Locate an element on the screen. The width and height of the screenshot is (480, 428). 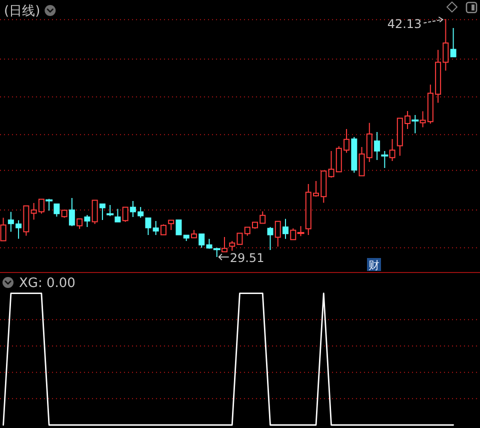
annotation: 42.13 is located at coordinates (404, 24).